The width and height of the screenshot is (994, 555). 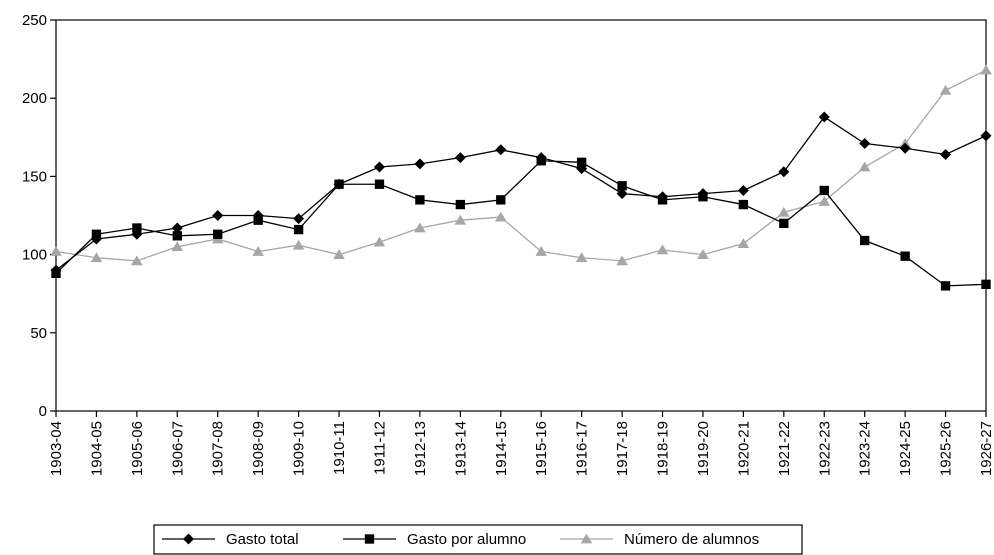 I want to click on x-tick-label: 1913-14, so click(x=460, y=448).